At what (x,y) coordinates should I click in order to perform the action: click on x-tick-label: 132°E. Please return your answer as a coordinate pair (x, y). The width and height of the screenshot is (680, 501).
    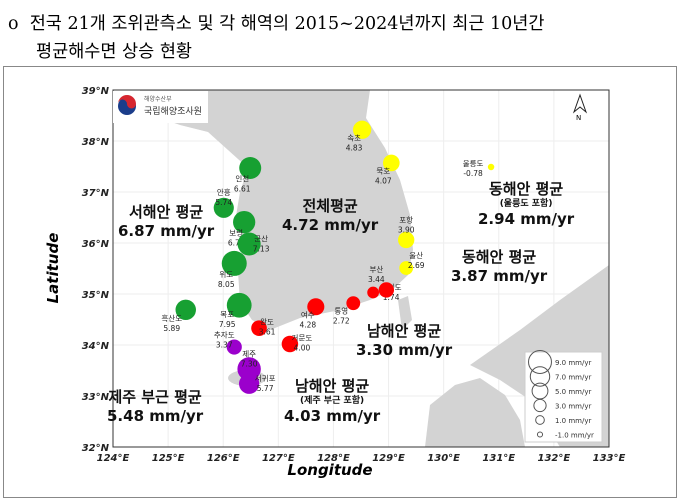
    Looking at the image, I should click on (554, 458).